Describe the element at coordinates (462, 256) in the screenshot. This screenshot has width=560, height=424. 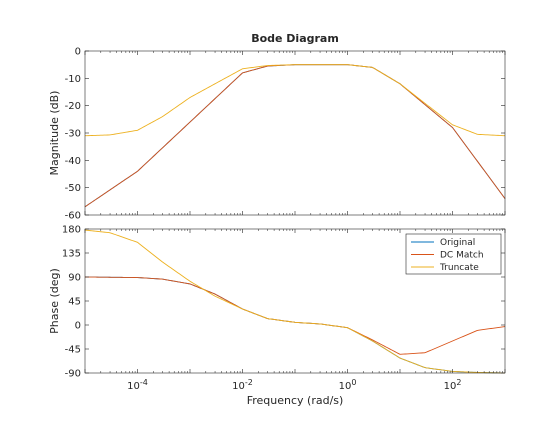
I see `legend-label-dc-match: DC Match` at that location.